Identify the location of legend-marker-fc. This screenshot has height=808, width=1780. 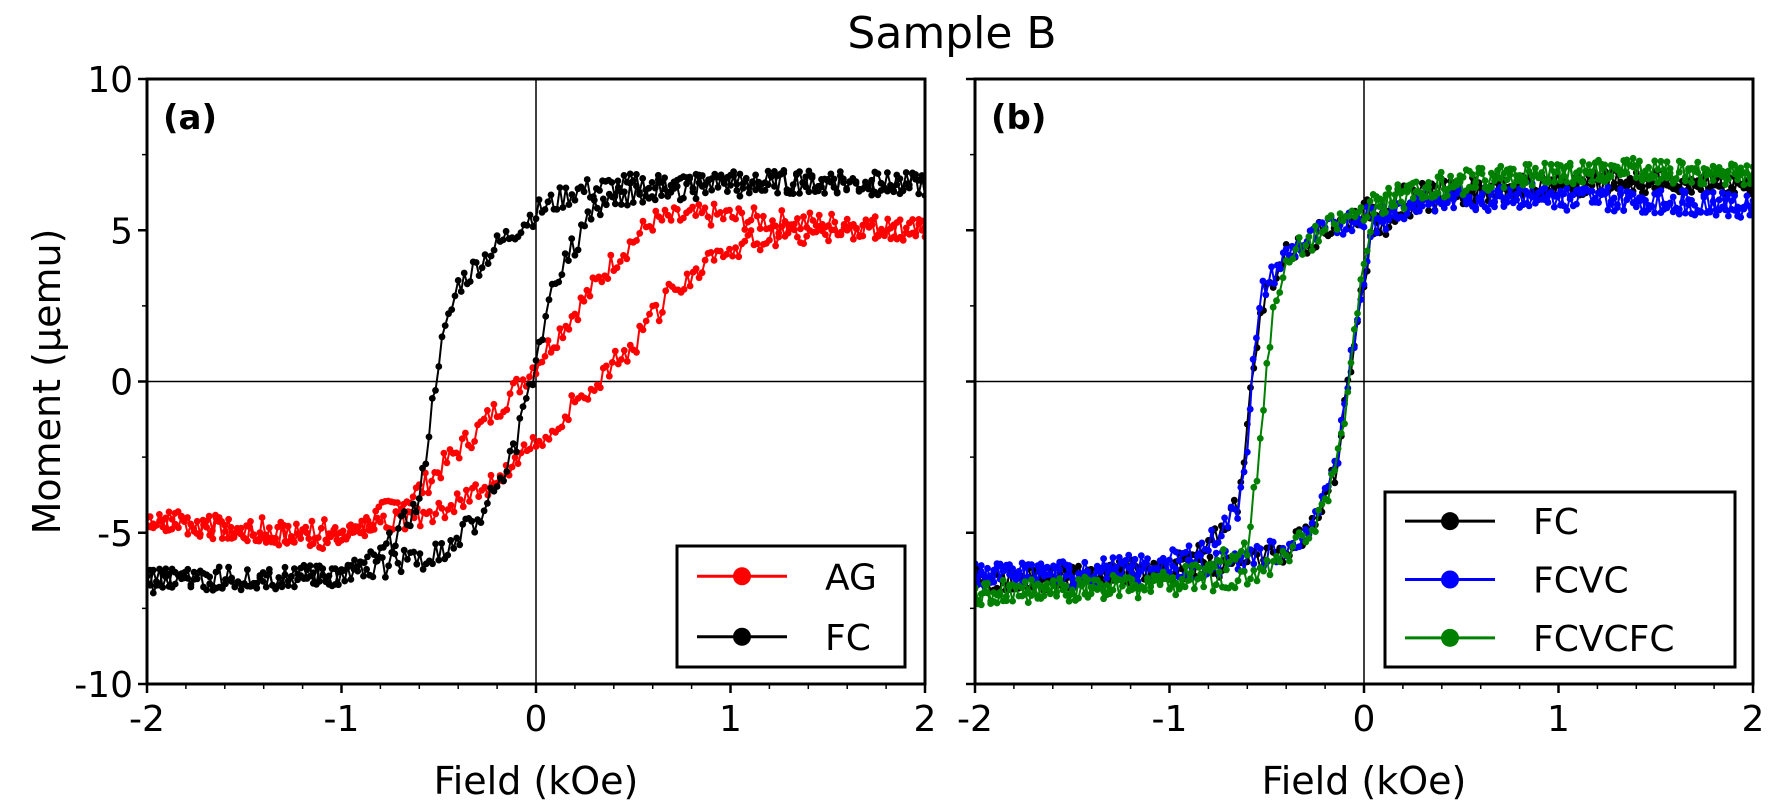
(742, 636).